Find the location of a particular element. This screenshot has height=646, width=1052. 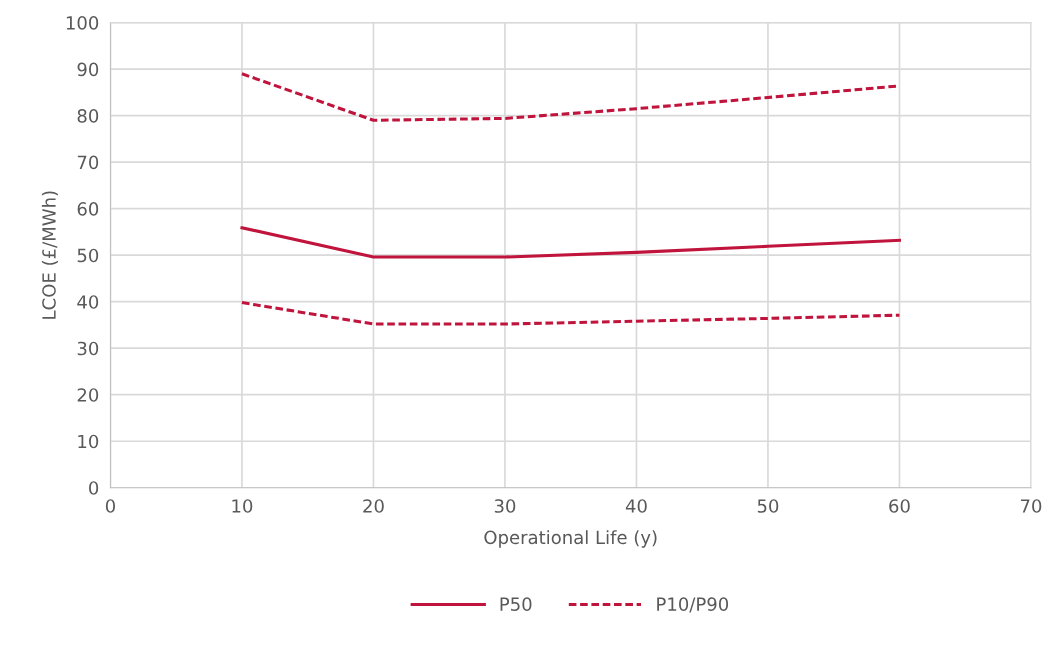

y-tick-label: 30 is located at coordinates (88, 348).